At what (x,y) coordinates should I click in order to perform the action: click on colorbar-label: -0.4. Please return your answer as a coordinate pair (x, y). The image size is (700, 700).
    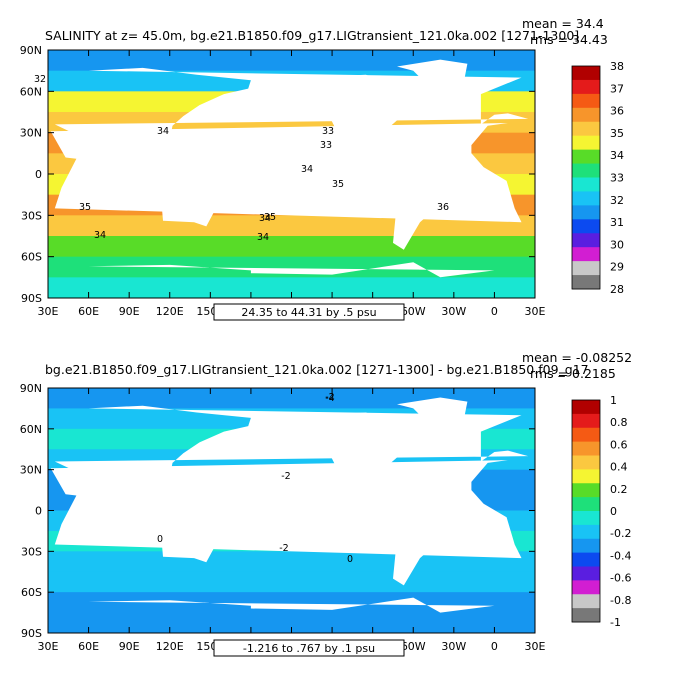
    Looking at the image, I should click on (620, 555).